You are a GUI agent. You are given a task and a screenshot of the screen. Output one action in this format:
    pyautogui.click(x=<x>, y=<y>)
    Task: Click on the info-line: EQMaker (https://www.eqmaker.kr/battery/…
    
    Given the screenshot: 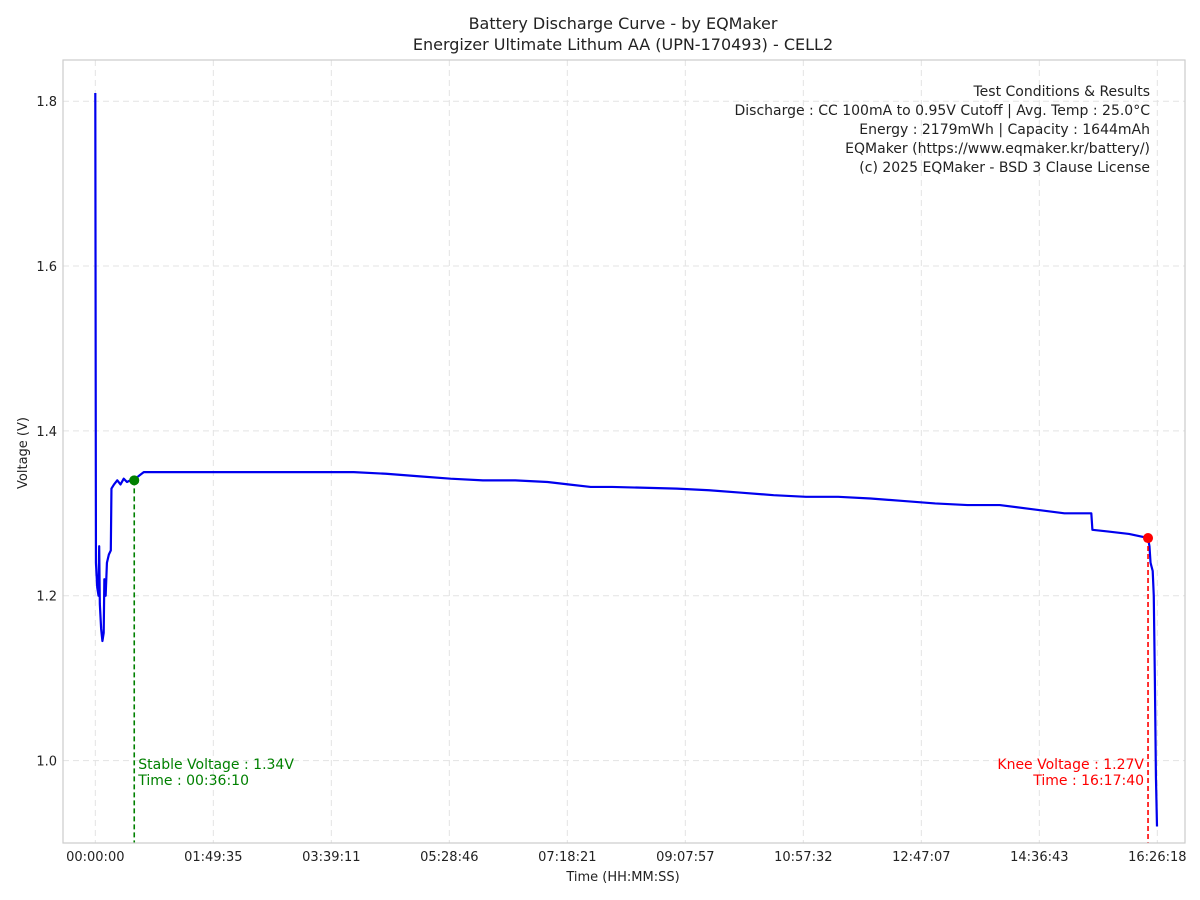 What is the action you would take?
    pyautogui.click(x=997, y=149)
    